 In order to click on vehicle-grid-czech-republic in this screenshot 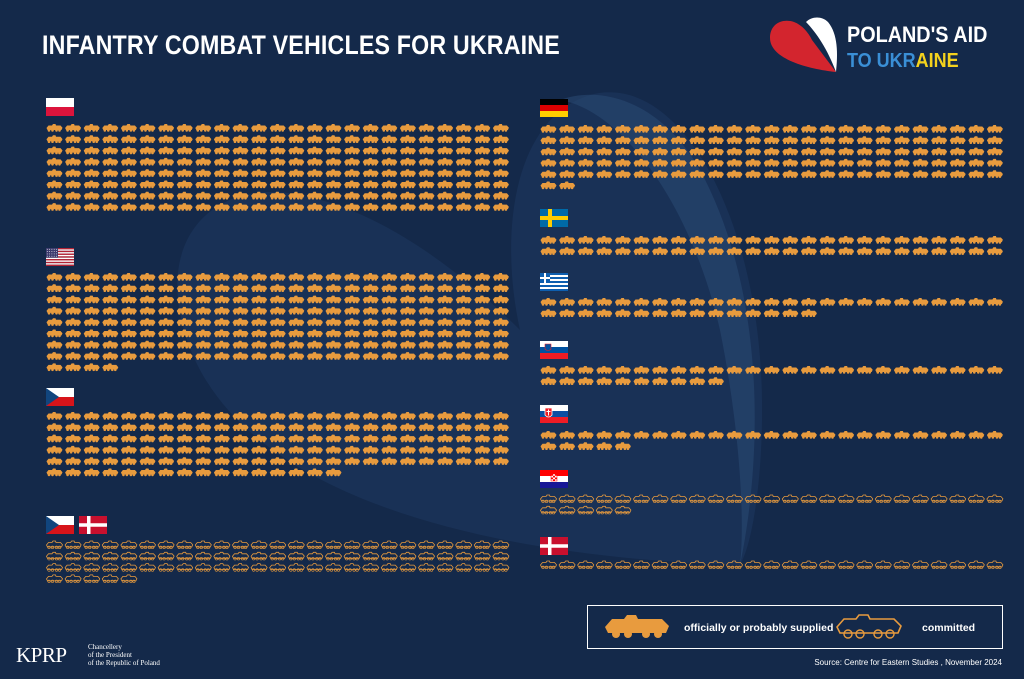, I will do `click(277, 444)`.